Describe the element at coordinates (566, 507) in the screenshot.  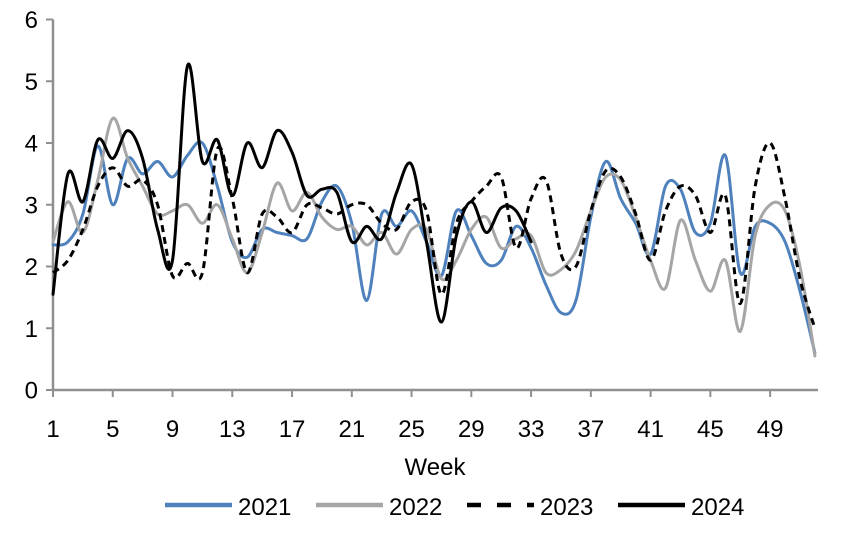
I see `legend-label-2023: 2023` at that location.